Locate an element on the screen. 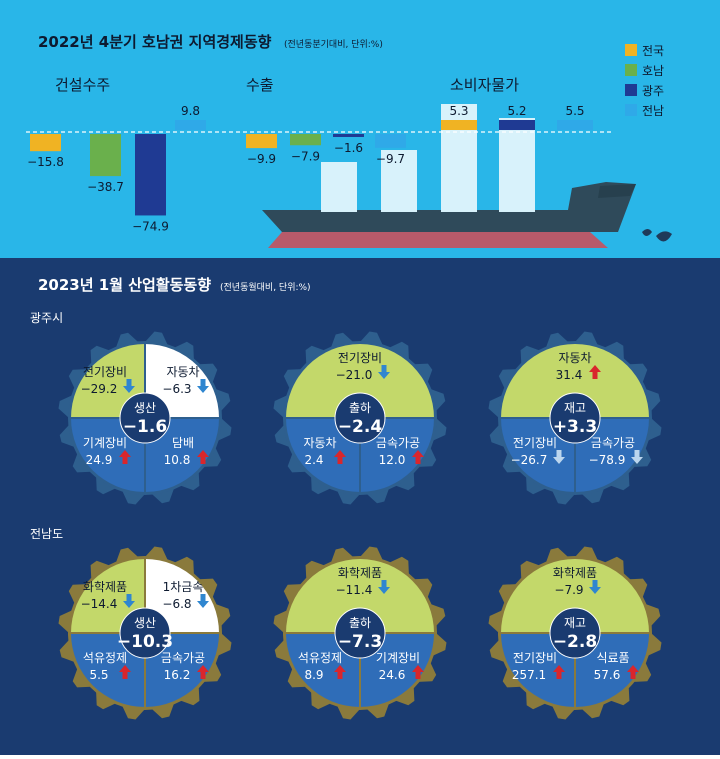 This screenshot has width=720, height=759. item-label: 기계장비 is located at coordinates (398, 658).